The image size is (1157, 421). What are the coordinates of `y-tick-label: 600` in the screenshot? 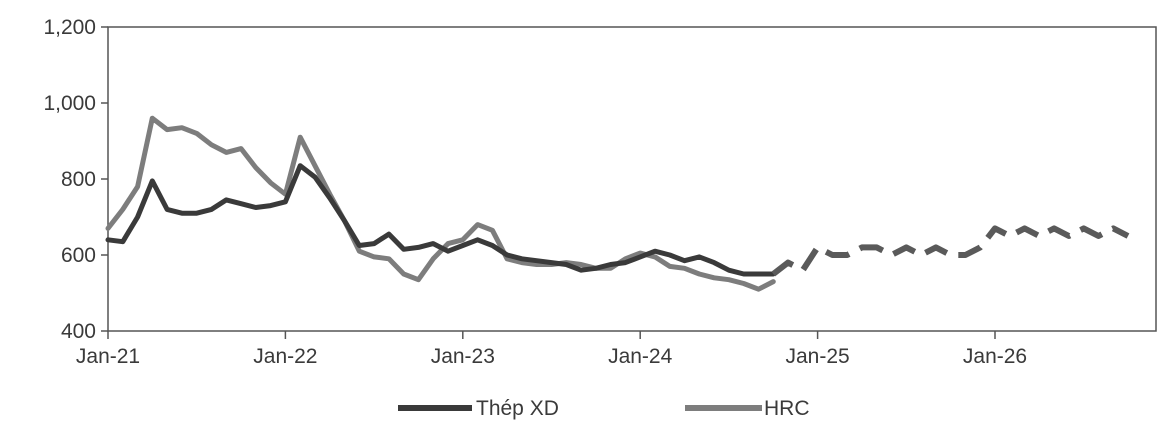 It's located at (78, 255).